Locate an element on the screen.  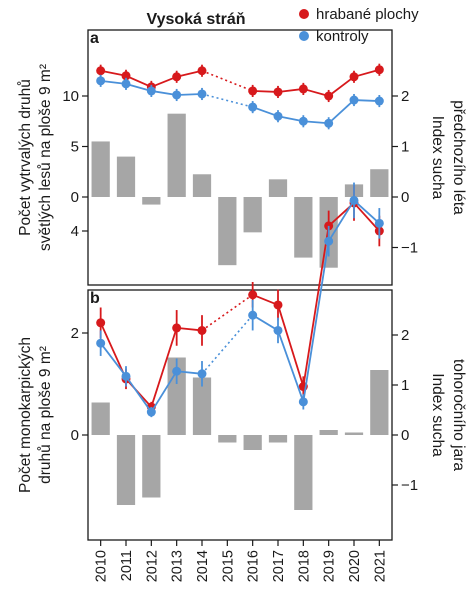
x-tick-label: 2015 is located at coordinates (228, 566).